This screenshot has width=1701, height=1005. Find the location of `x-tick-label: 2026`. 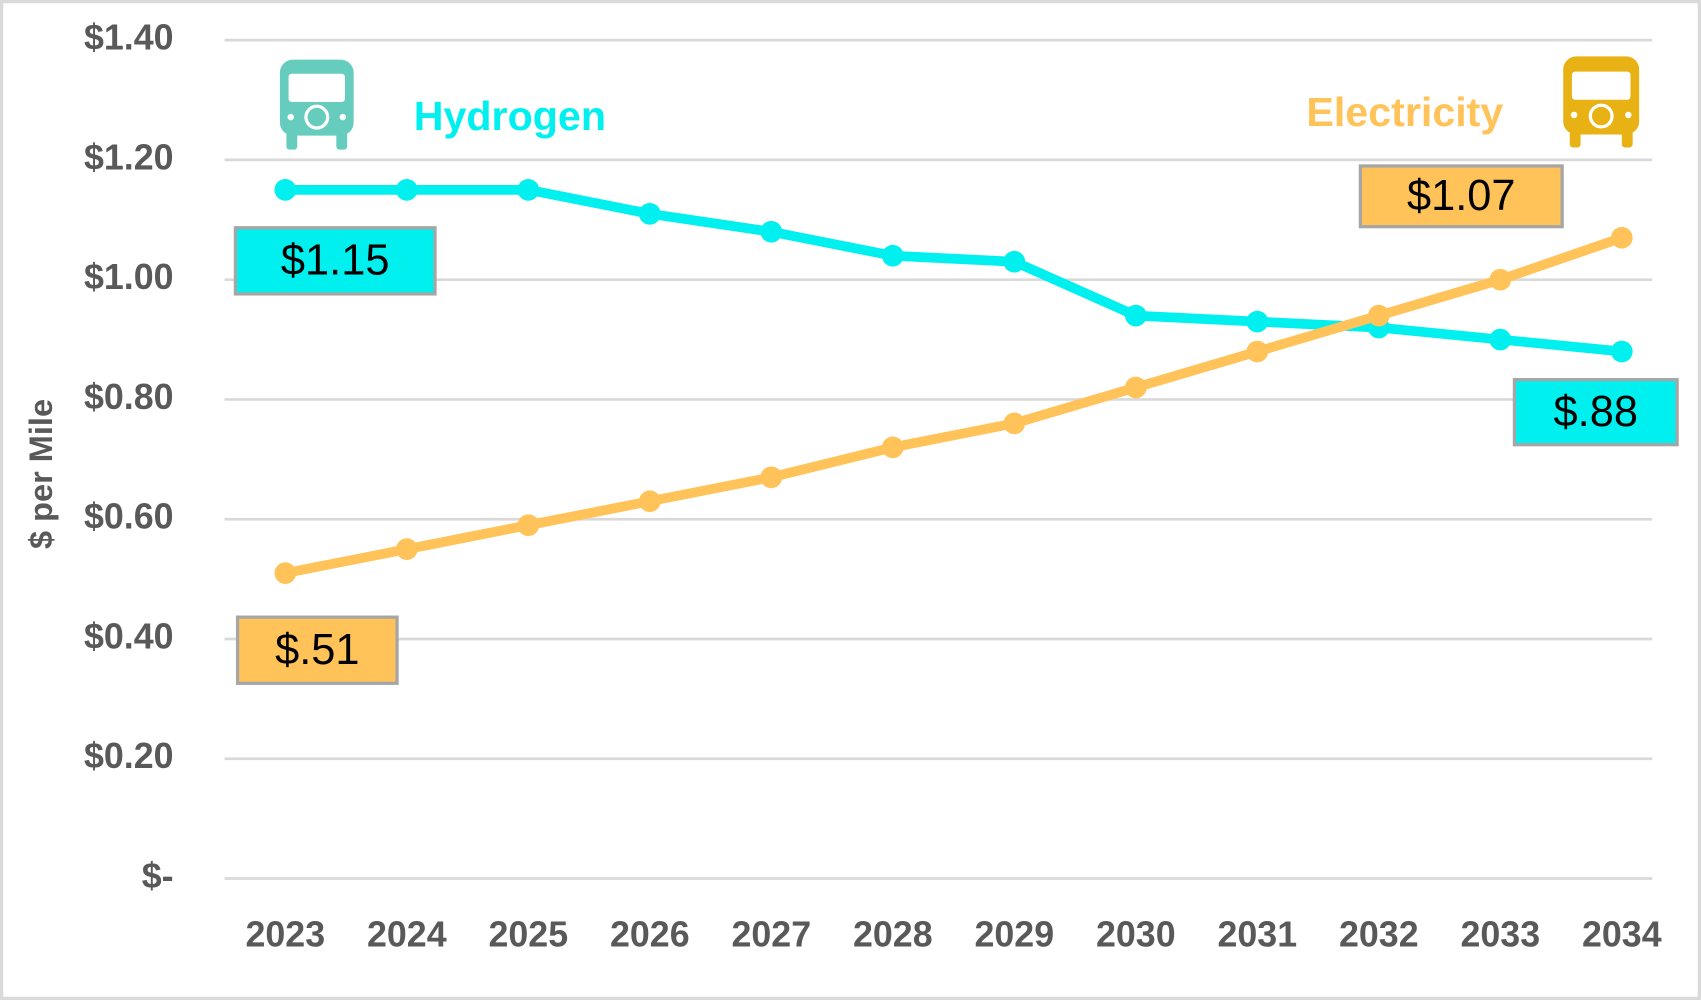

x-tick-label: 2026 is located at coordinates (650, 935).